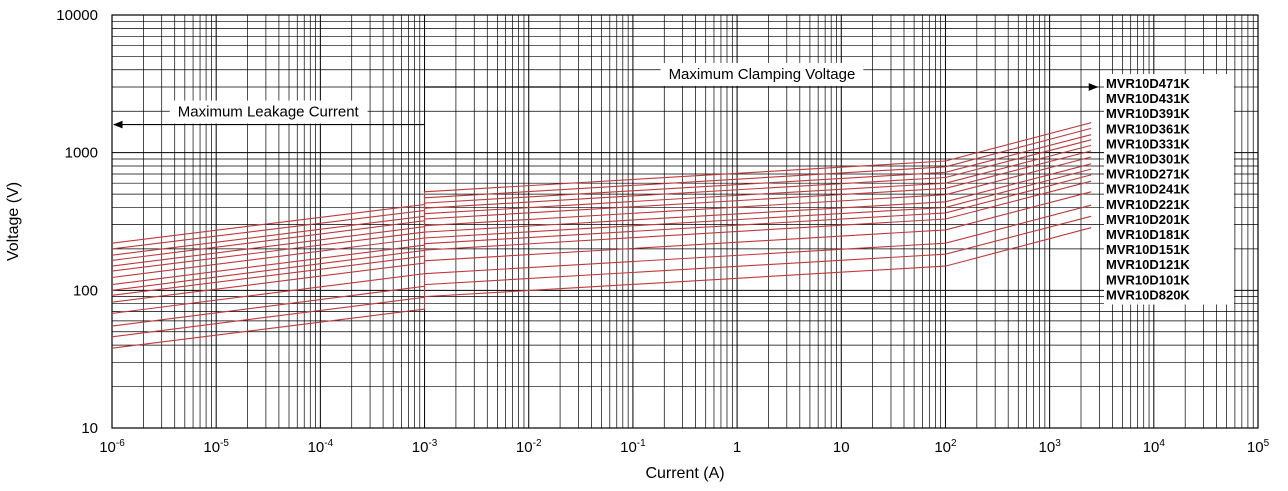 This screenshot has height=491, width=1288. I want to click on x-tick-label: 10⁵, so click(1258, 447).